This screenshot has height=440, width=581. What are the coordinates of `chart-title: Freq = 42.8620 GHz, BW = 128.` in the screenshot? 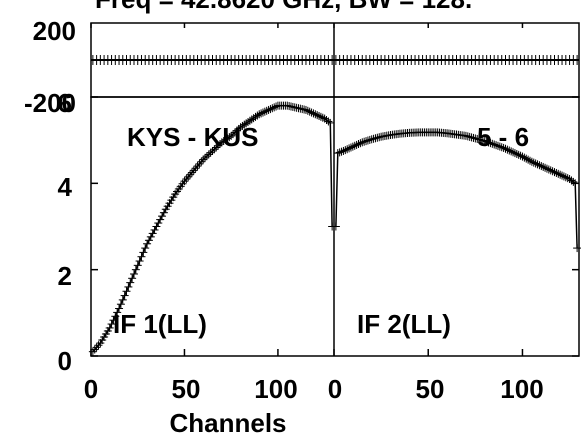 It's located at (283, 7).